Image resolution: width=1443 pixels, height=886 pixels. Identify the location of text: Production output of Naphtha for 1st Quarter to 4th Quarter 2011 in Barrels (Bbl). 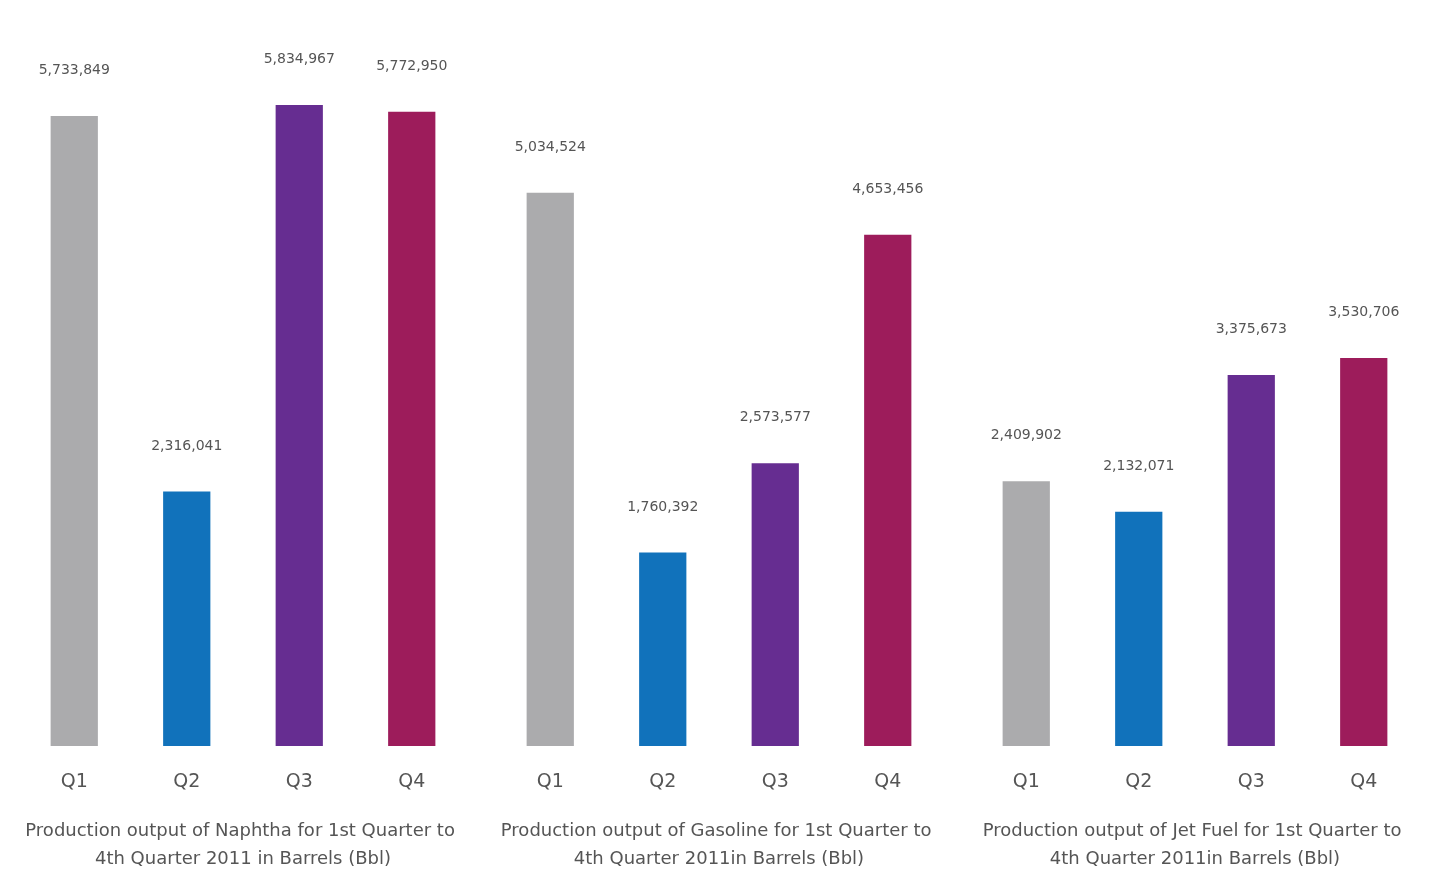
(243, 843).